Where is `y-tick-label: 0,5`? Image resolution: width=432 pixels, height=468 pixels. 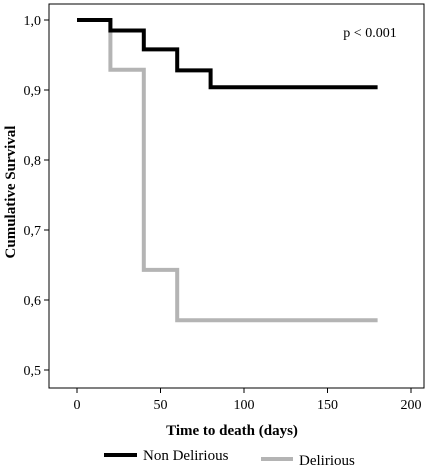
y-tick-label: 0,5 is located at coordinates (33, 371).